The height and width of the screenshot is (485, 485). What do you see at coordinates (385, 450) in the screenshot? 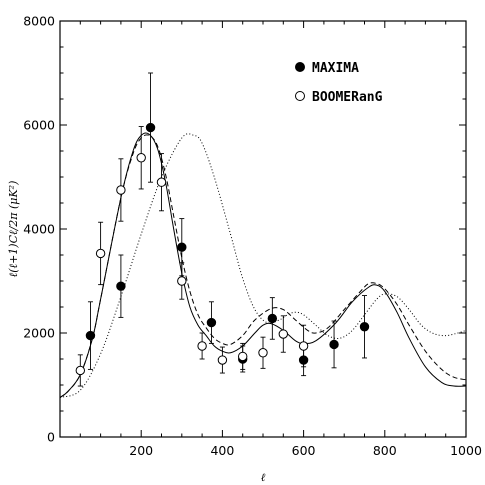
I see `x-tick-label: 800` at bounding box center [385, 450].